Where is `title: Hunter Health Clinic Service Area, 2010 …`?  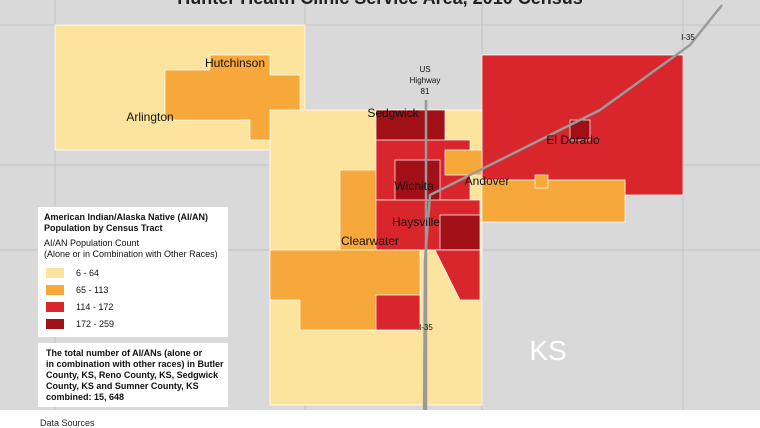 title: Hunter Health Clinic Service Area, 2010 … is located at coordinates (380, 4).